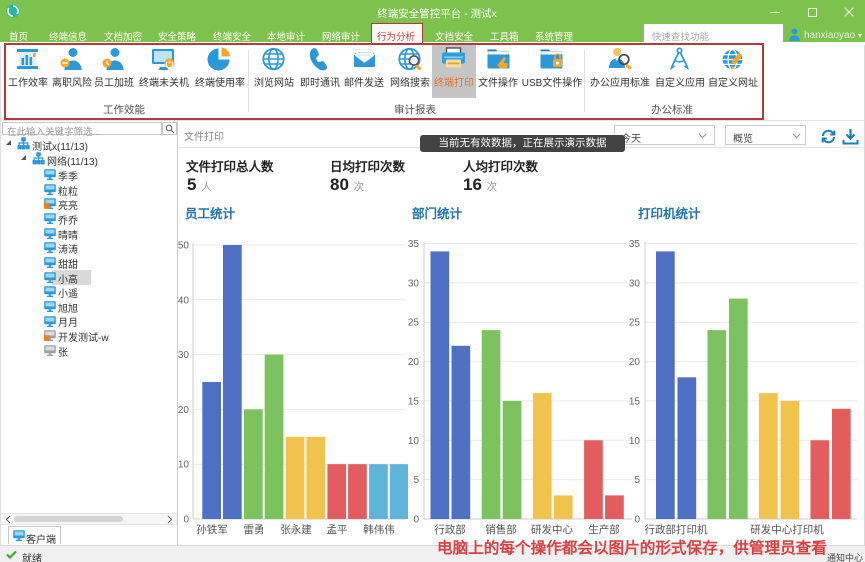 This screenshot has width=865, height=562. I want to click on svg-text: 雷勇, so click(254, 530).